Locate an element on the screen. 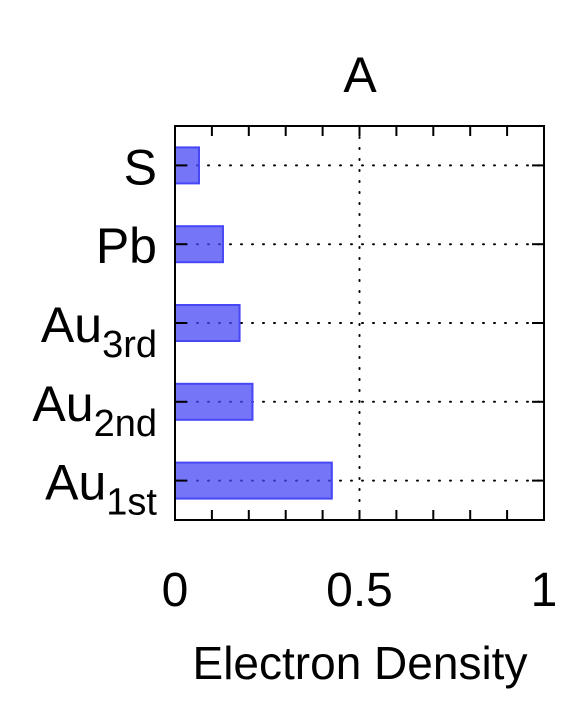 Image resolution: width=583 pixels, height=708 pixels. x-tick-labels: 0 0.5 1 is located at coordinates (360, 590).